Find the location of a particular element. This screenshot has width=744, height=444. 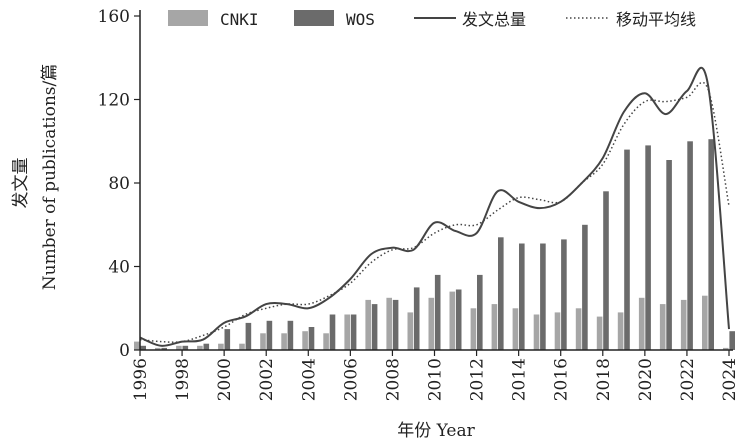

bar-wos-2011 is located at coordinates (458, 319).